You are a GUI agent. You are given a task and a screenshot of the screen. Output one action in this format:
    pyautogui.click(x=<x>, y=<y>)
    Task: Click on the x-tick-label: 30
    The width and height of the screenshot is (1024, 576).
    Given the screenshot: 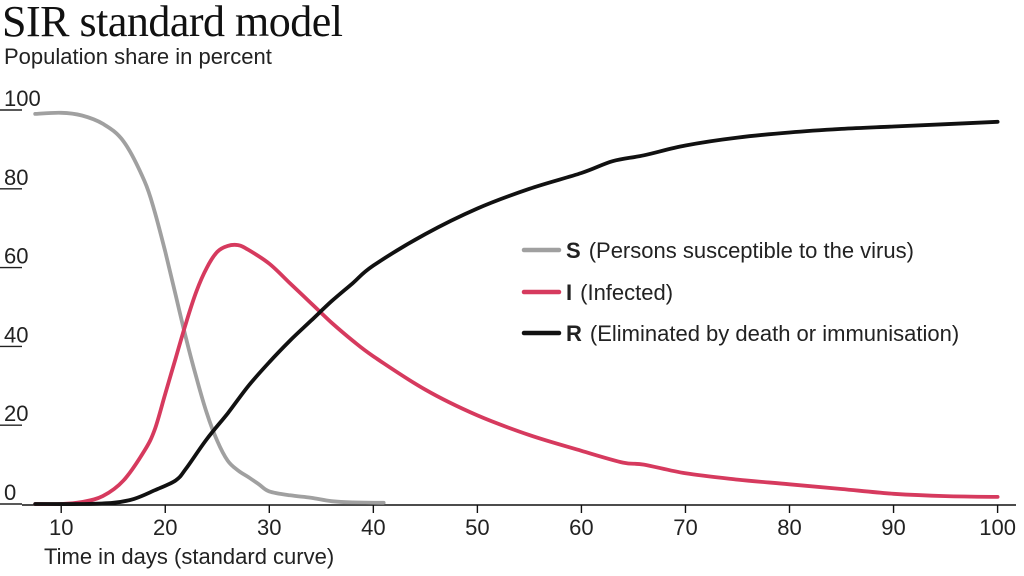 What is the action you would take?
    pyautogui.click(x=269, y=527)
    